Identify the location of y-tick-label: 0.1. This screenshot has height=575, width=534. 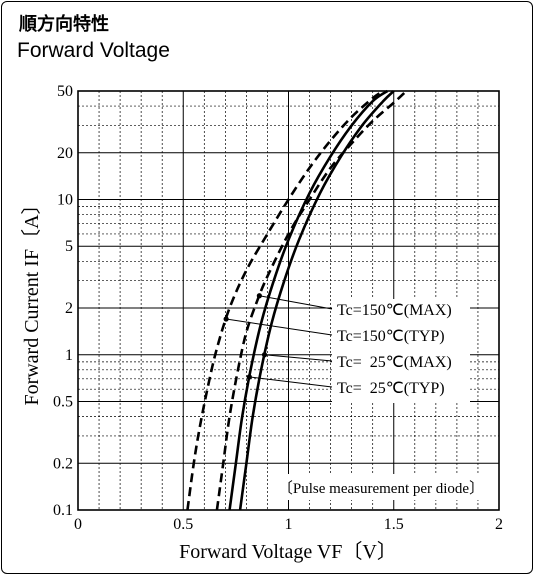
(63, 510).